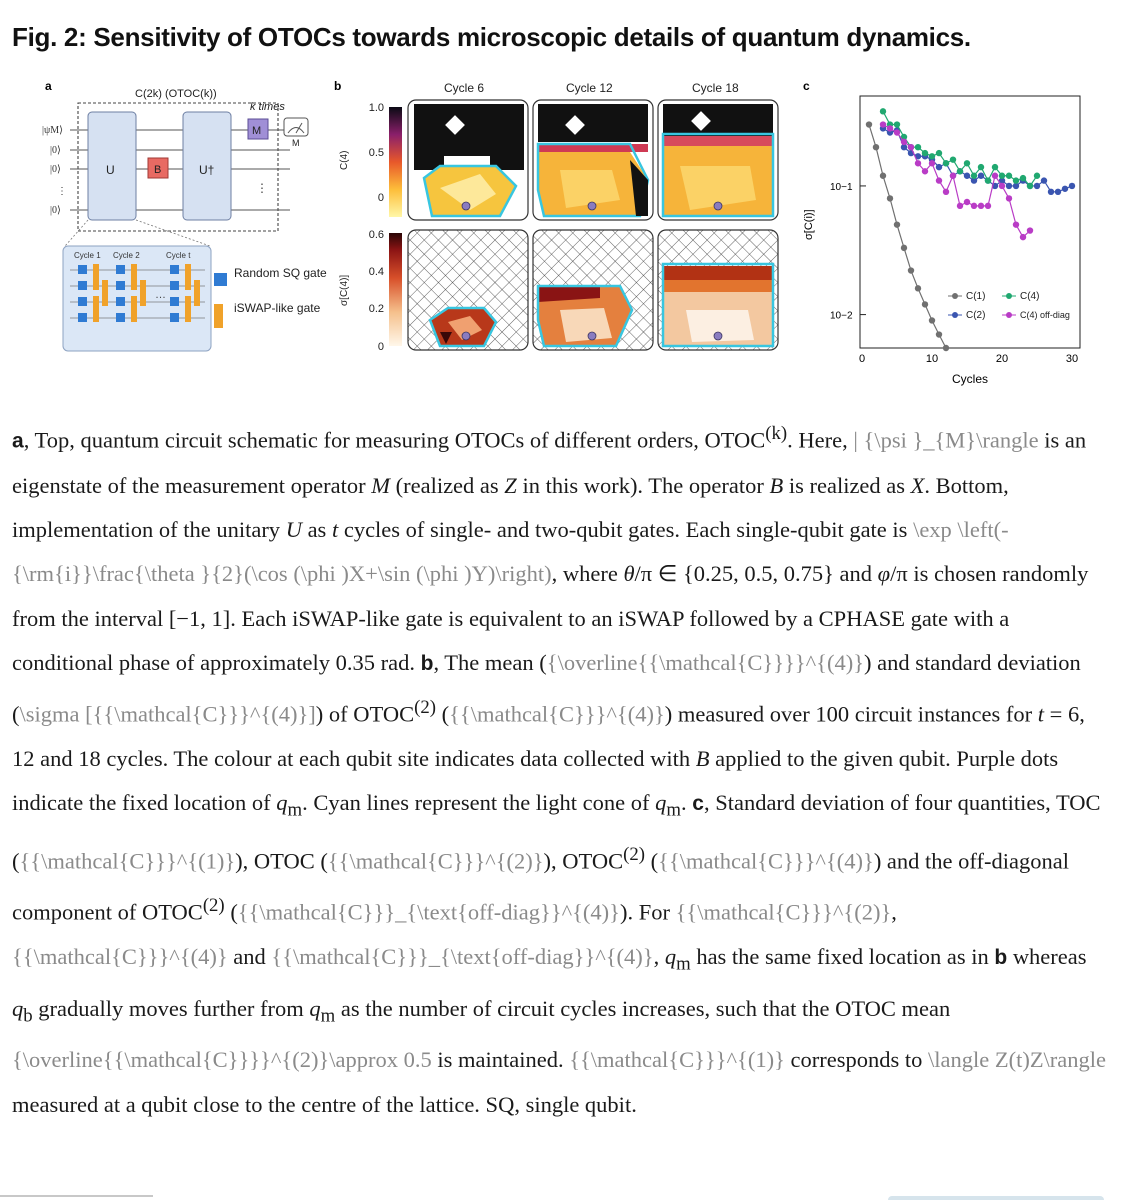  I want to click on heatmap-mean-cycle18, so click(718, 160).